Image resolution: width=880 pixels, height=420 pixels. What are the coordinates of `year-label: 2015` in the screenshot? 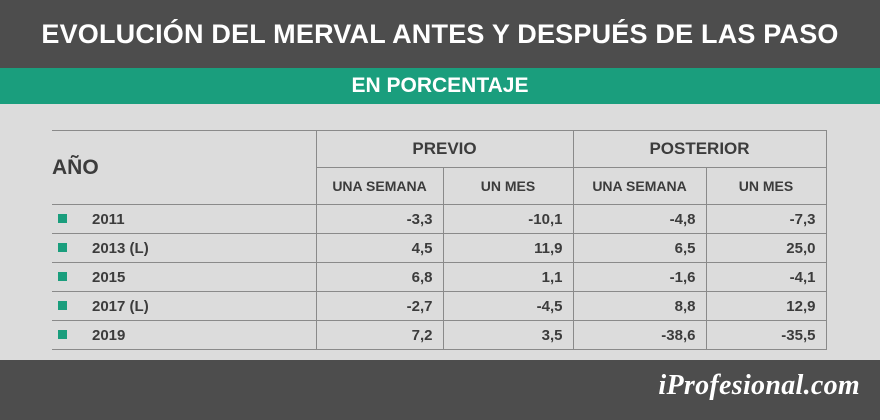 It's located at (109, 277).